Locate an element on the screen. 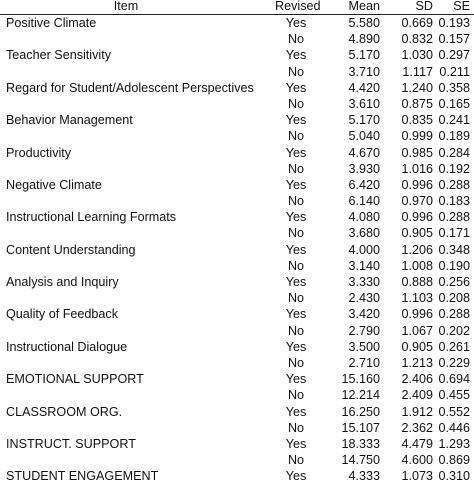 The image size is (474, 484). item-cell: INSTRUCT. SUPPORT is located at coordinates (71, 443).